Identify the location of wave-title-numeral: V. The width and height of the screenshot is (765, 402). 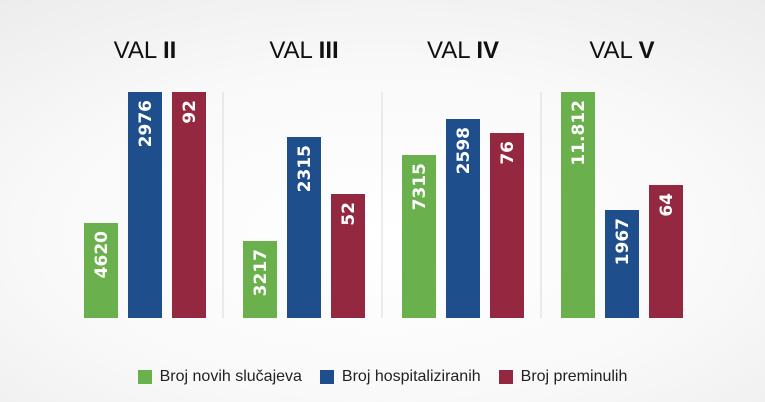
(647, 50).